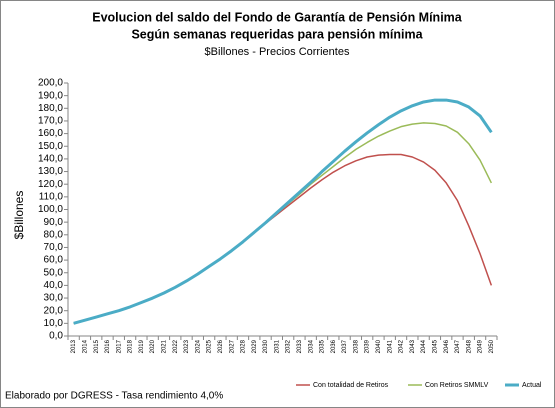 Image resolution: width=555 pixels, height=408 pixels. What do you see at coordinates (54, 247) in the screenshot?
I see `y-tick-label: 70,0` at bounding box center [54, 247].